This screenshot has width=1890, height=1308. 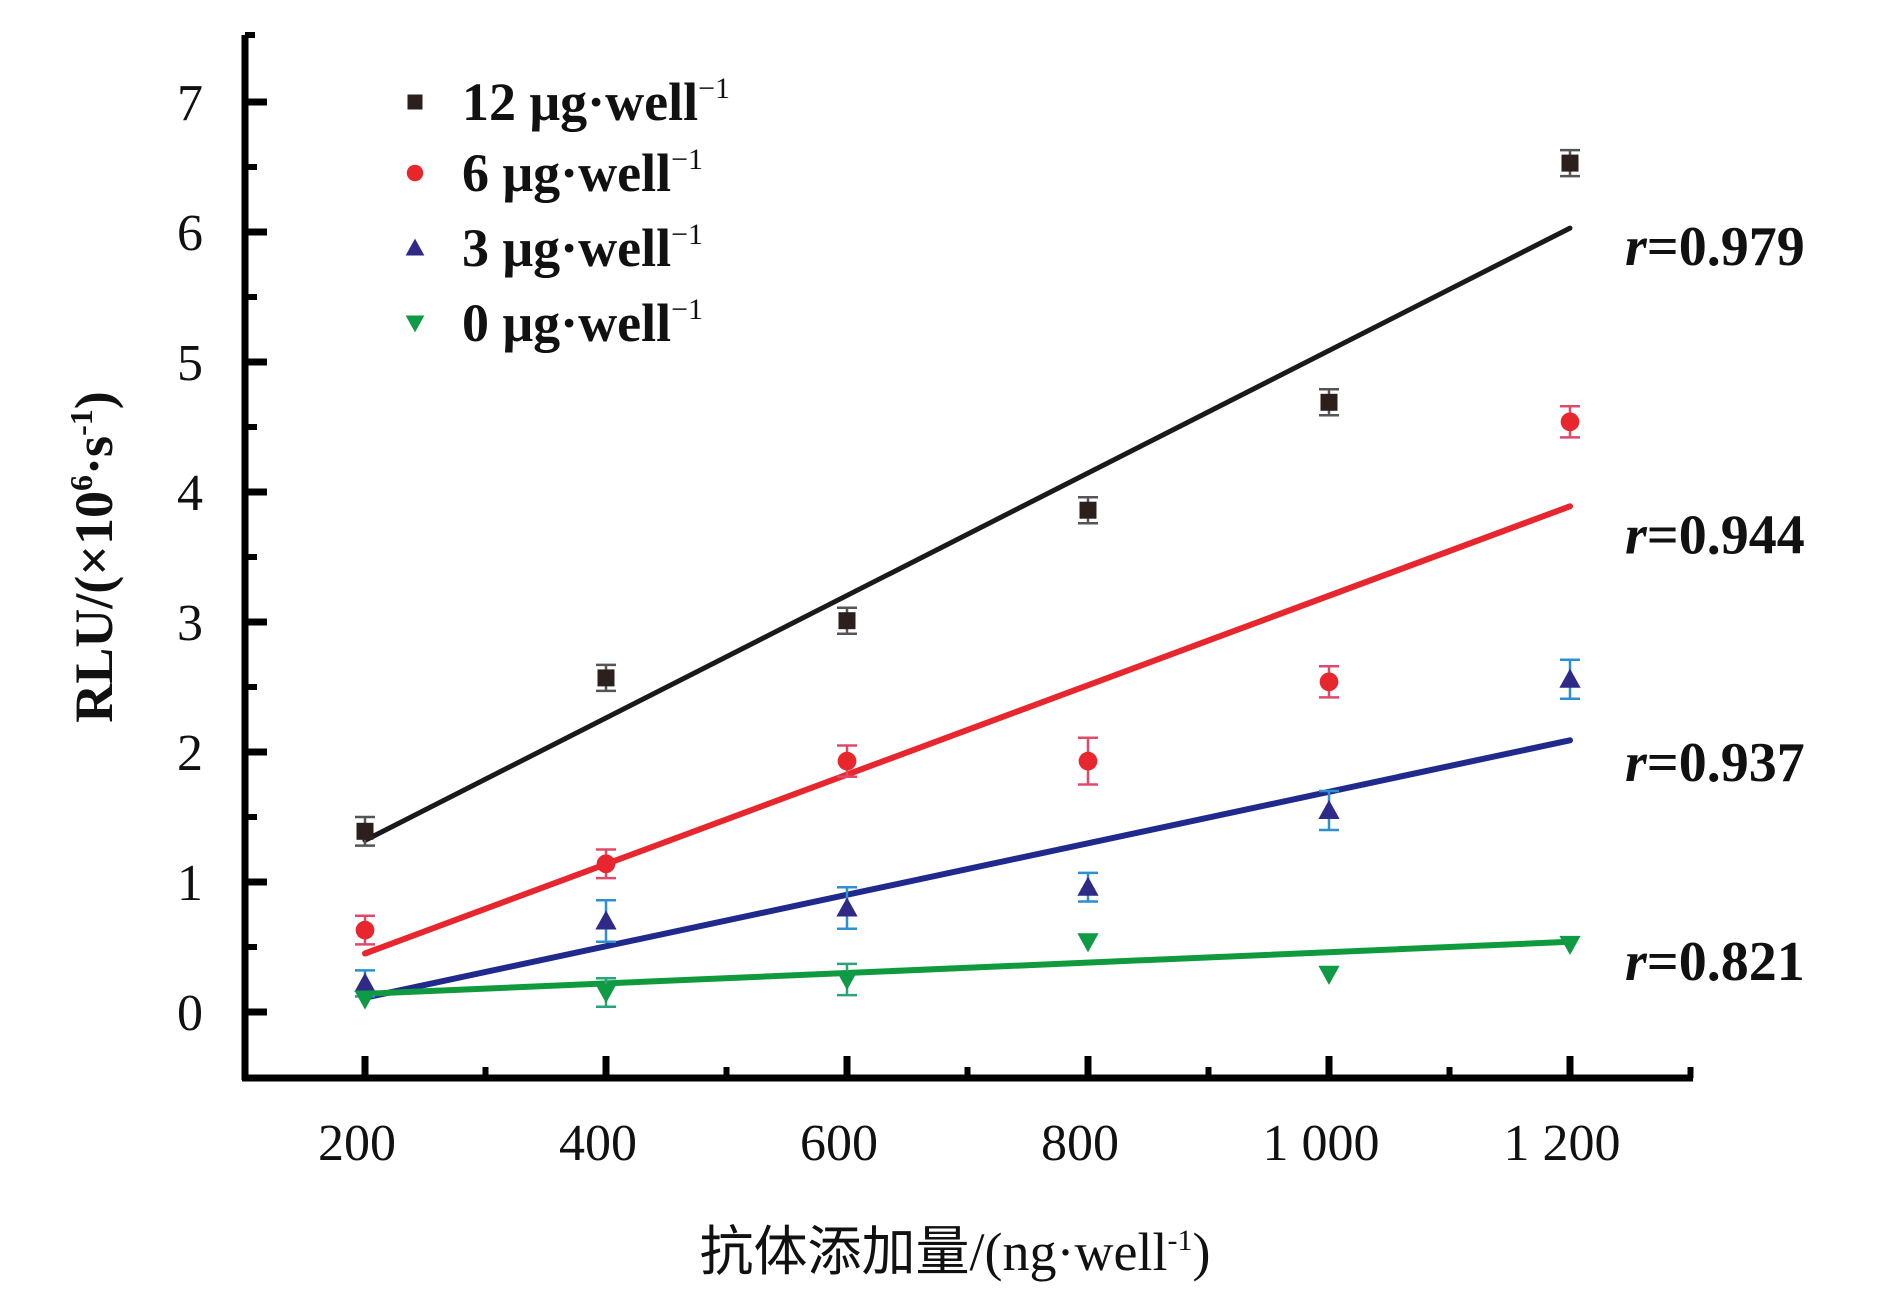 What do you see at coordinates (1726, 962) in the screenshot?
I see `r-label-value: =0.821` at bounding box center [1726, 962].